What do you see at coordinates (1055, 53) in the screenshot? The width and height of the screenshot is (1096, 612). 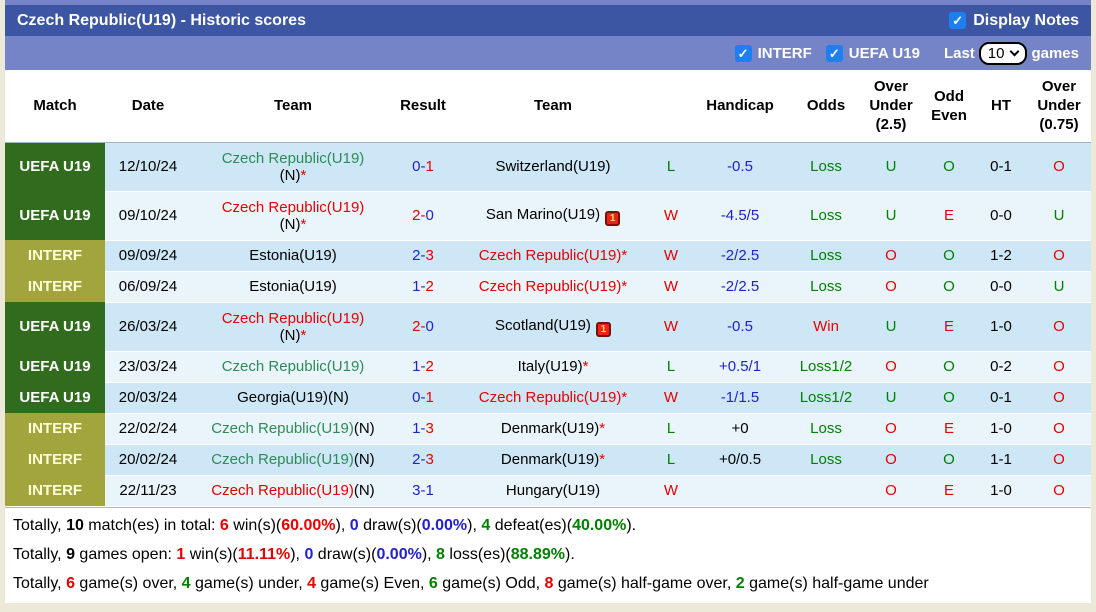 I see `games-label: games` at bounding box center [1055, 53].